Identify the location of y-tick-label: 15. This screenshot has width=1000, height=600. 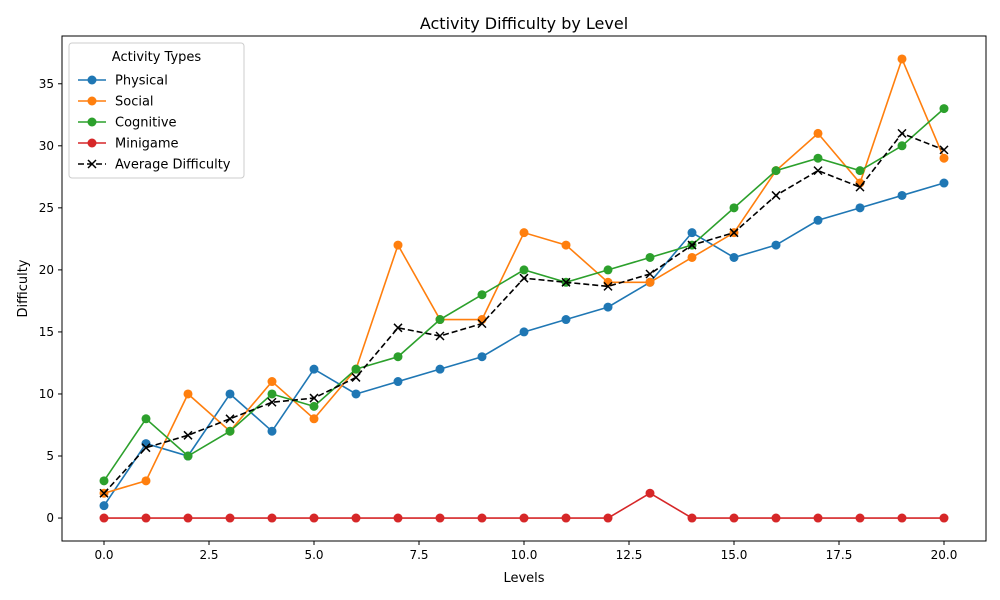
(46, 332).